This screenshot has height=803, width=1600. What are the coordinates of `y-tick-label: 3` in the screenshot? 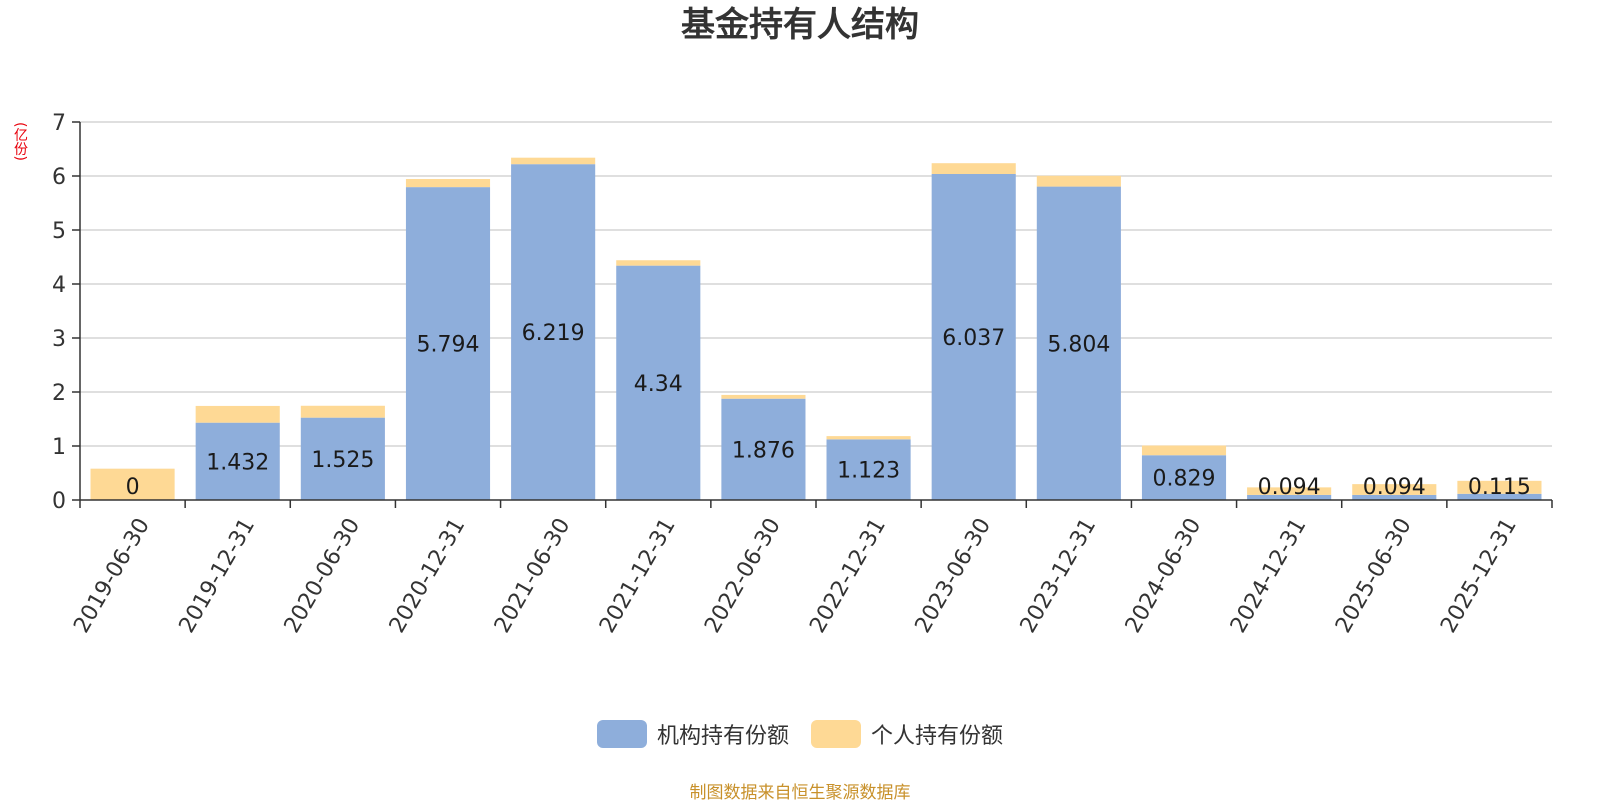 It's located at (59, 339).